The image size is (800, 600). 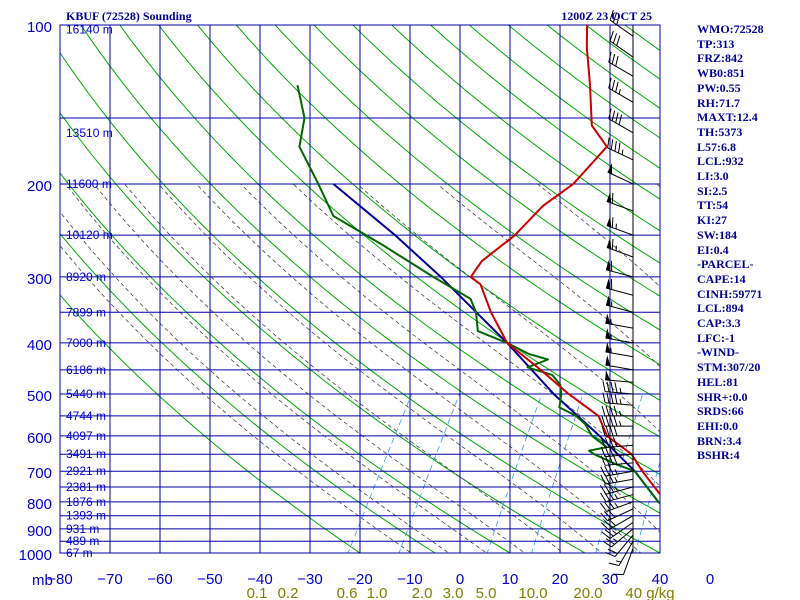 I want to click on height-label: 13510 m, so click(x=89, y=133).